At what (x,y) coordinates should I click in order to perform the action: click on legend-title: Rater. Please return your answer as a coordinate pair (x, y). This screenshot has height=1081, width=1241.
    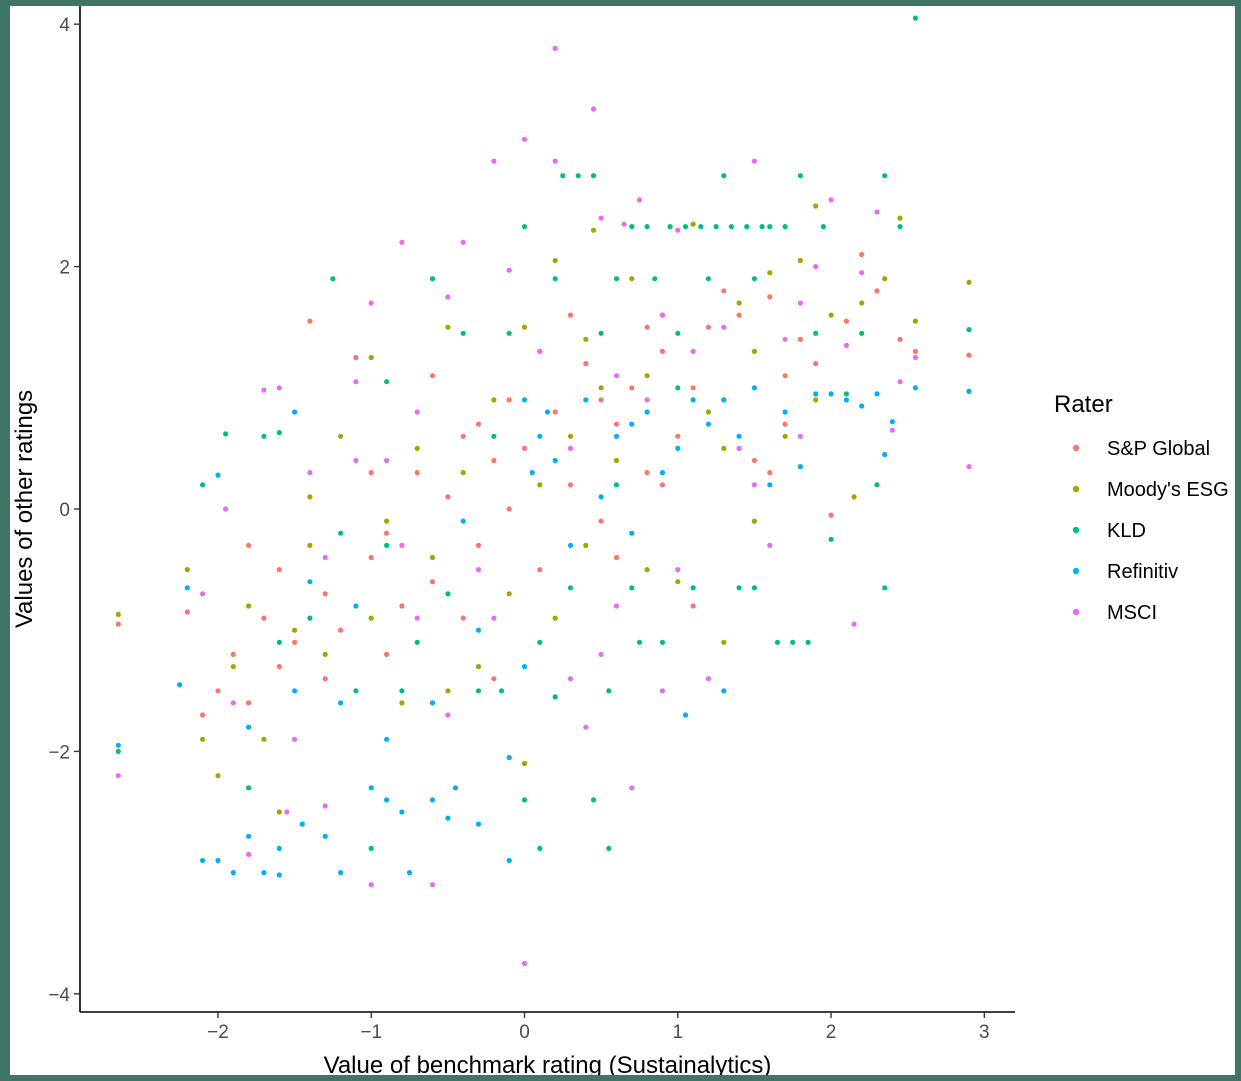
    Looking at the image, I should click on (1083, 404).